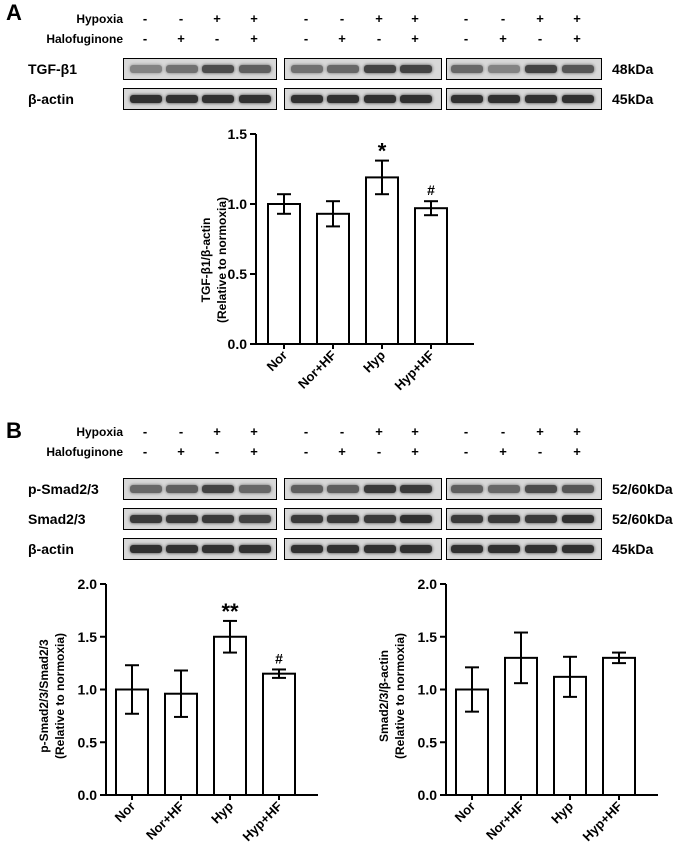  I want to click on significance-marker: **, so click(230, 611).